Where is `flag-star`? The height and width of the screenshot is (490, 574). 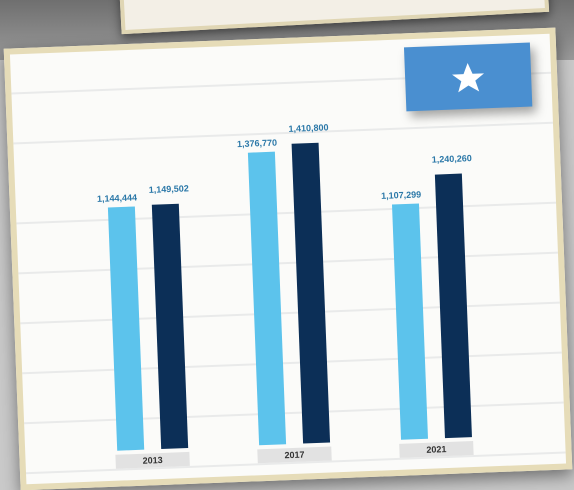 flag-star is located at coordinates (468, 77).